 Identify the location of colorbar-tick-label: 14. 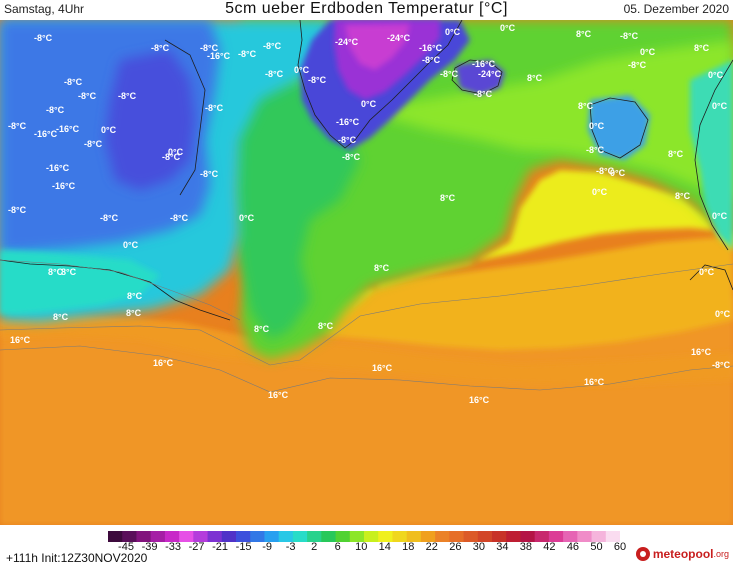
(384, 547).